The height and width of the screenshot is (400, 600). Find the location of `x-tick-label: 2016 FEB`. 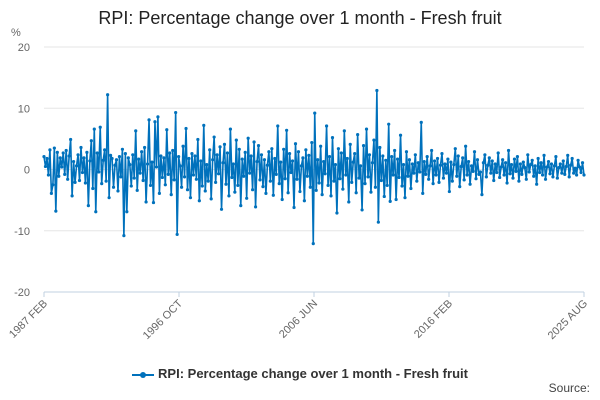

x-tick-label: 2016 FEB is located at coordinates (433, 319).